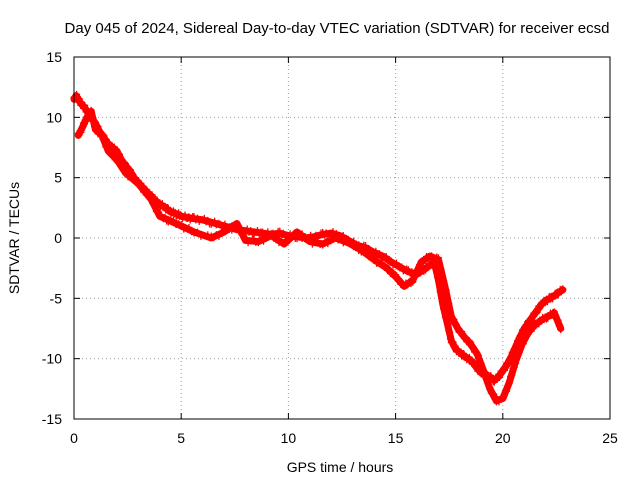 The width and height of the screenshot is (640, 480). Describe the element at coordinates (340, 467) in the screenshot. I see `x-axis-label: GPS time / hours` at that location.